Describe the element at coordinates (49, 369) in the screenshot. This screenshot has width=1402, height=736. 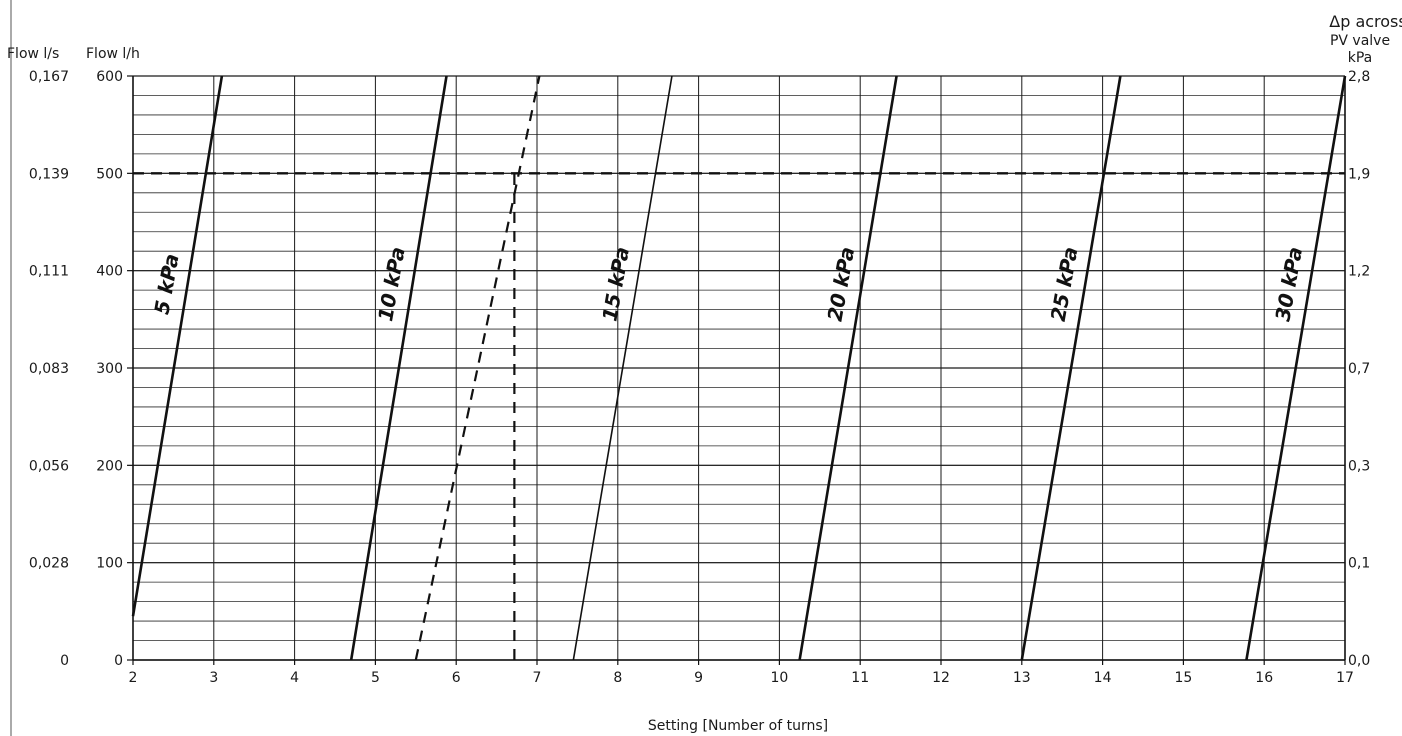
I see `y-tick-label-flow-ls: 0,083` at that location.